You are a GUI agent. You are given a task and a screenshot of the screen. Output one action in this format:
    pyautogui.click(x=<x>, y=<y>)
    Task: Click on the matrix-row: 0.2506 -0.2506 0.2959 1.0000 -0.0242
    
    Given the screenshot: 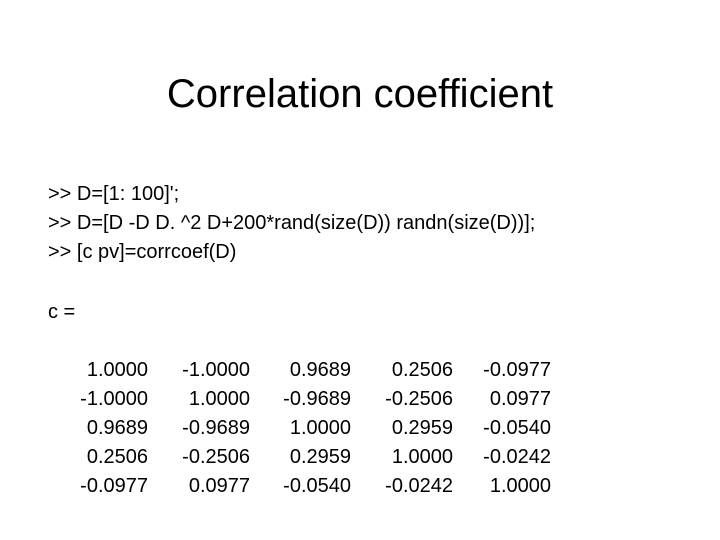 What is the action you would take?
    pyautogui.click(x=308, y=457)
    